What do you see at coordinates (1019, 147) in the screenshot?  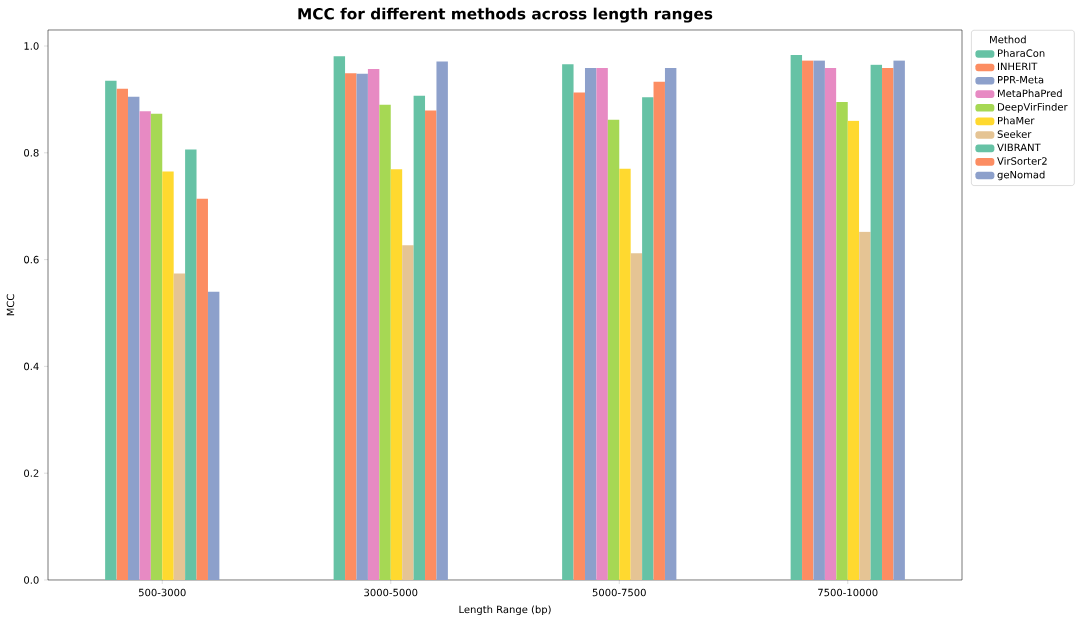 I see `legend-label: VIBRANT` at bounding box center [1019, 147].